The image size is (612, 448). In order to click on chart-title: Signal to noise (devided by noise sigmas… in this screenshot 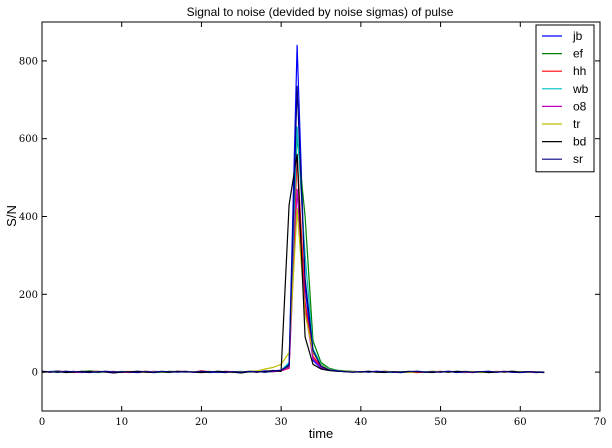, I will do `click(320, 12)`.